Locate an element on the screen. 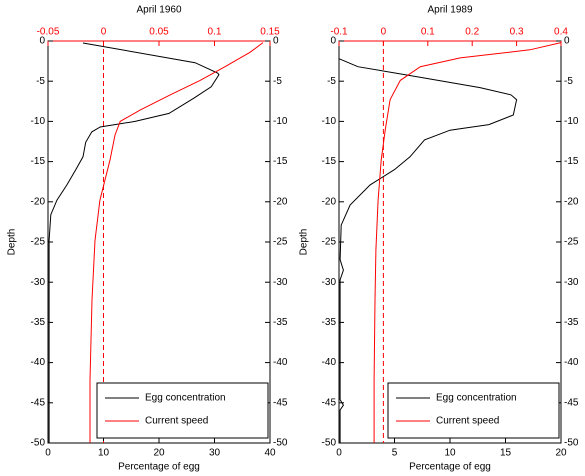 The height and width of the screenshot is (476, 585). x-tick-label: 5 is located at coordinates (395, 453).